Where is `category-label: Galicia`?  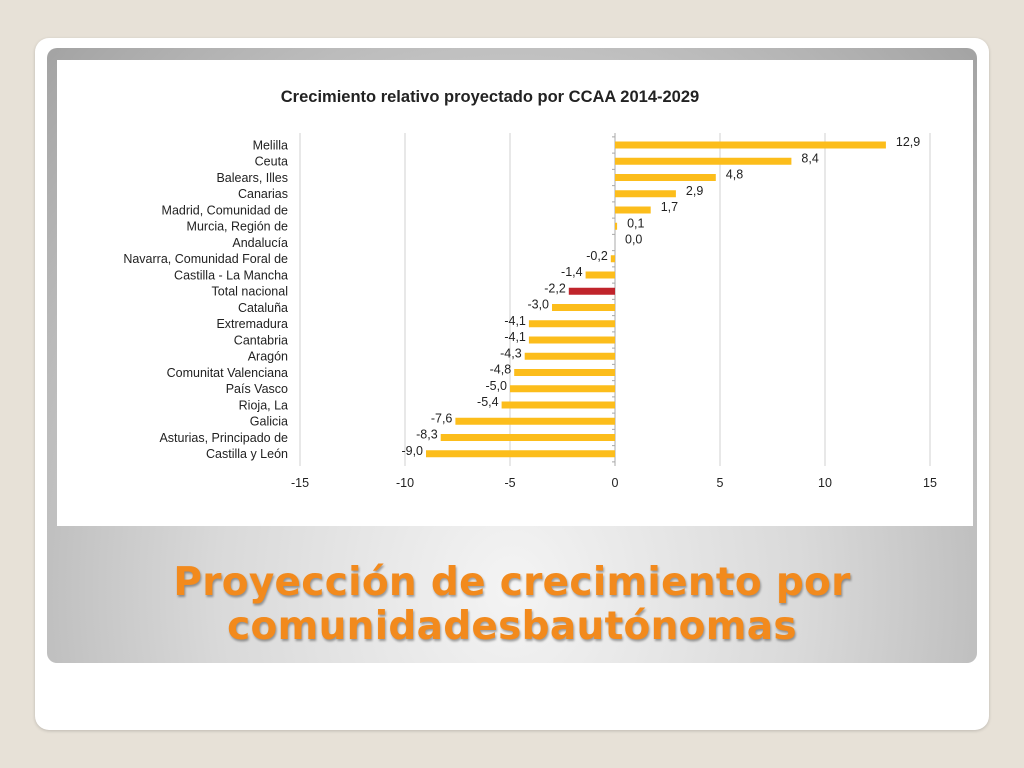
category-label: Galicia is located at coordinates (269, 422).